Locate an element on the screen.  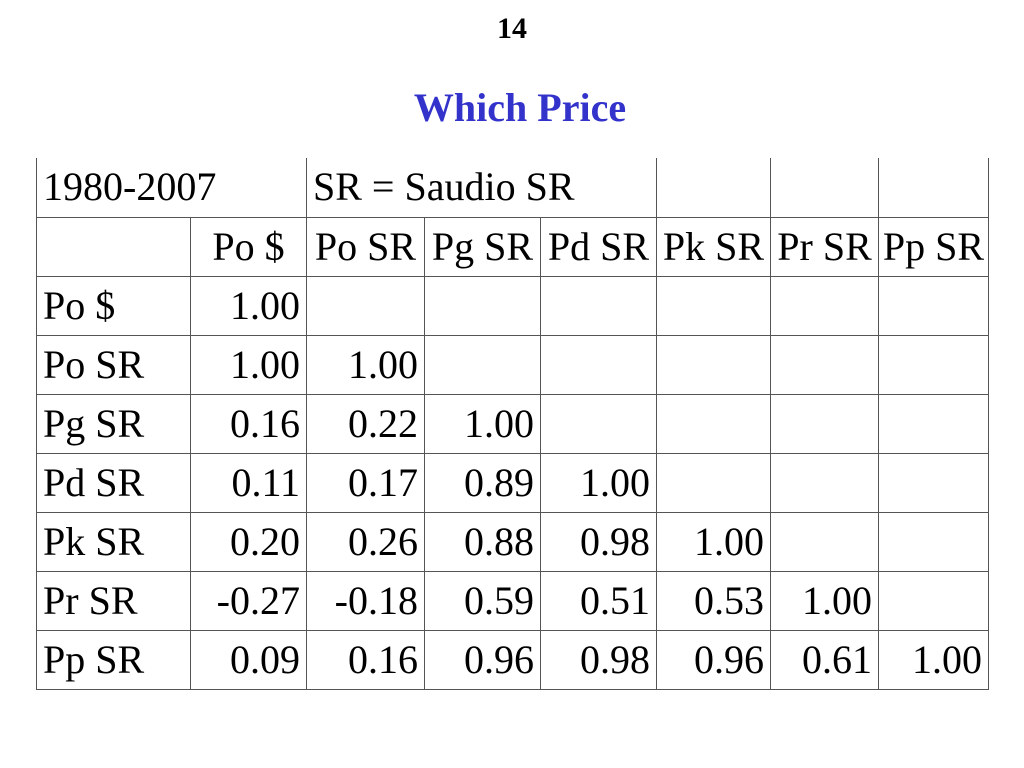
slide-title: Which Price is located at coordinates (520, 107).